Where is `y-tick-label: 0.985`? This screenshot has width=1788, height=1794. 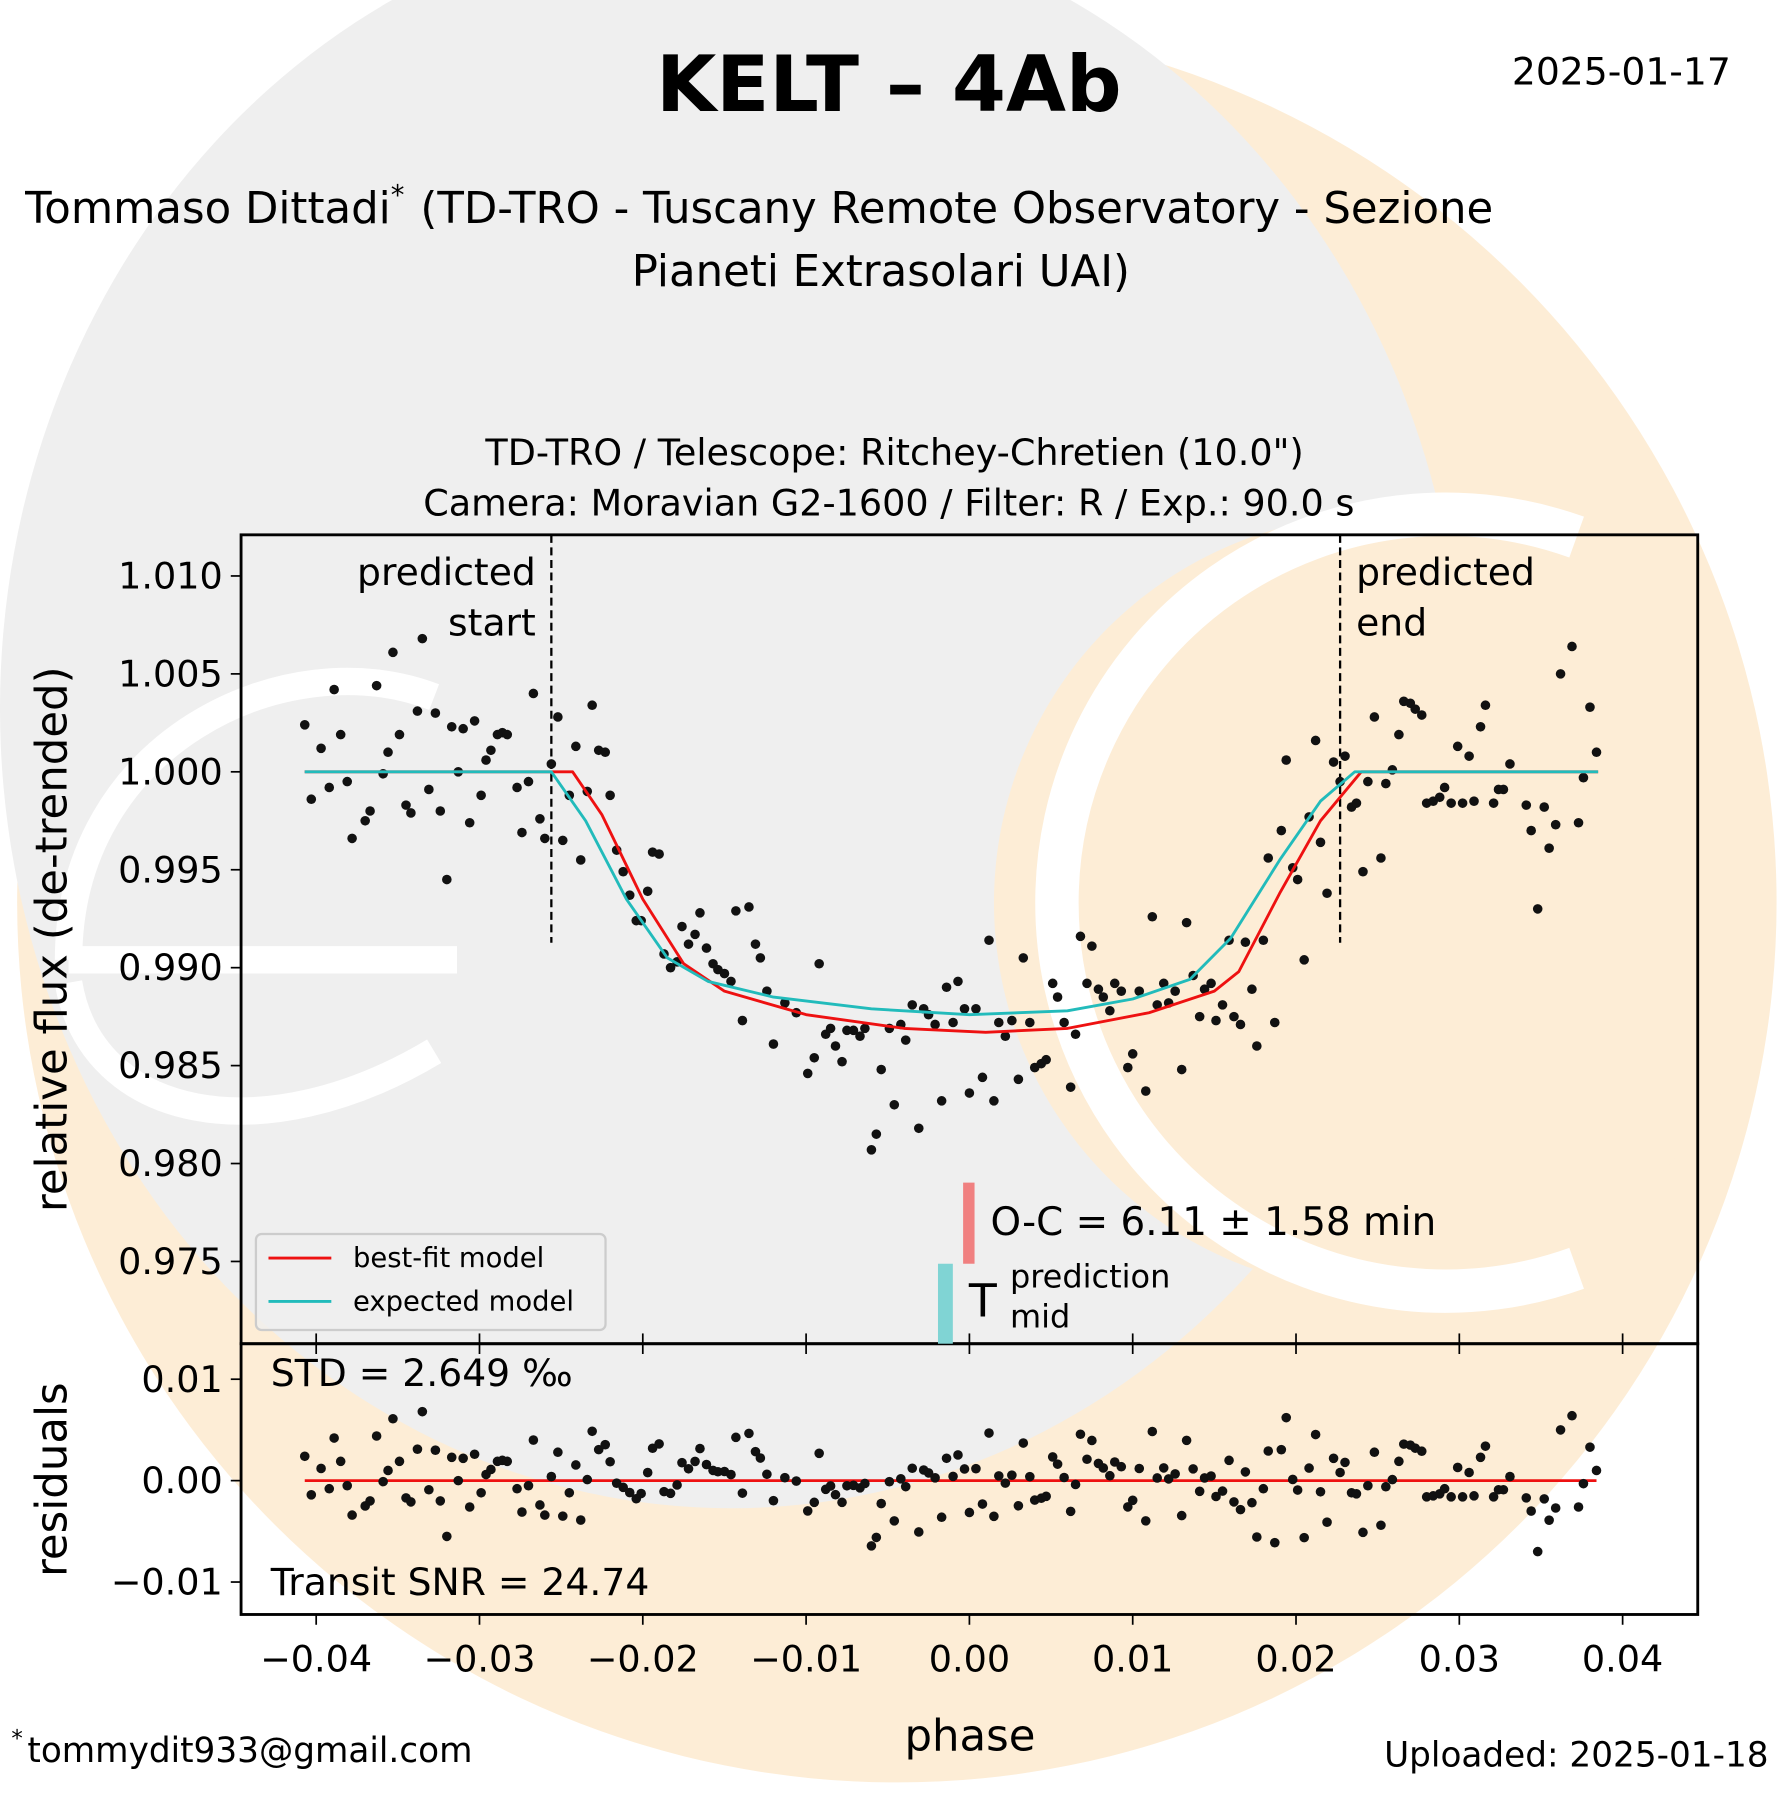
y-tick-label: 0.985 is located at coordinates (170, 1065).